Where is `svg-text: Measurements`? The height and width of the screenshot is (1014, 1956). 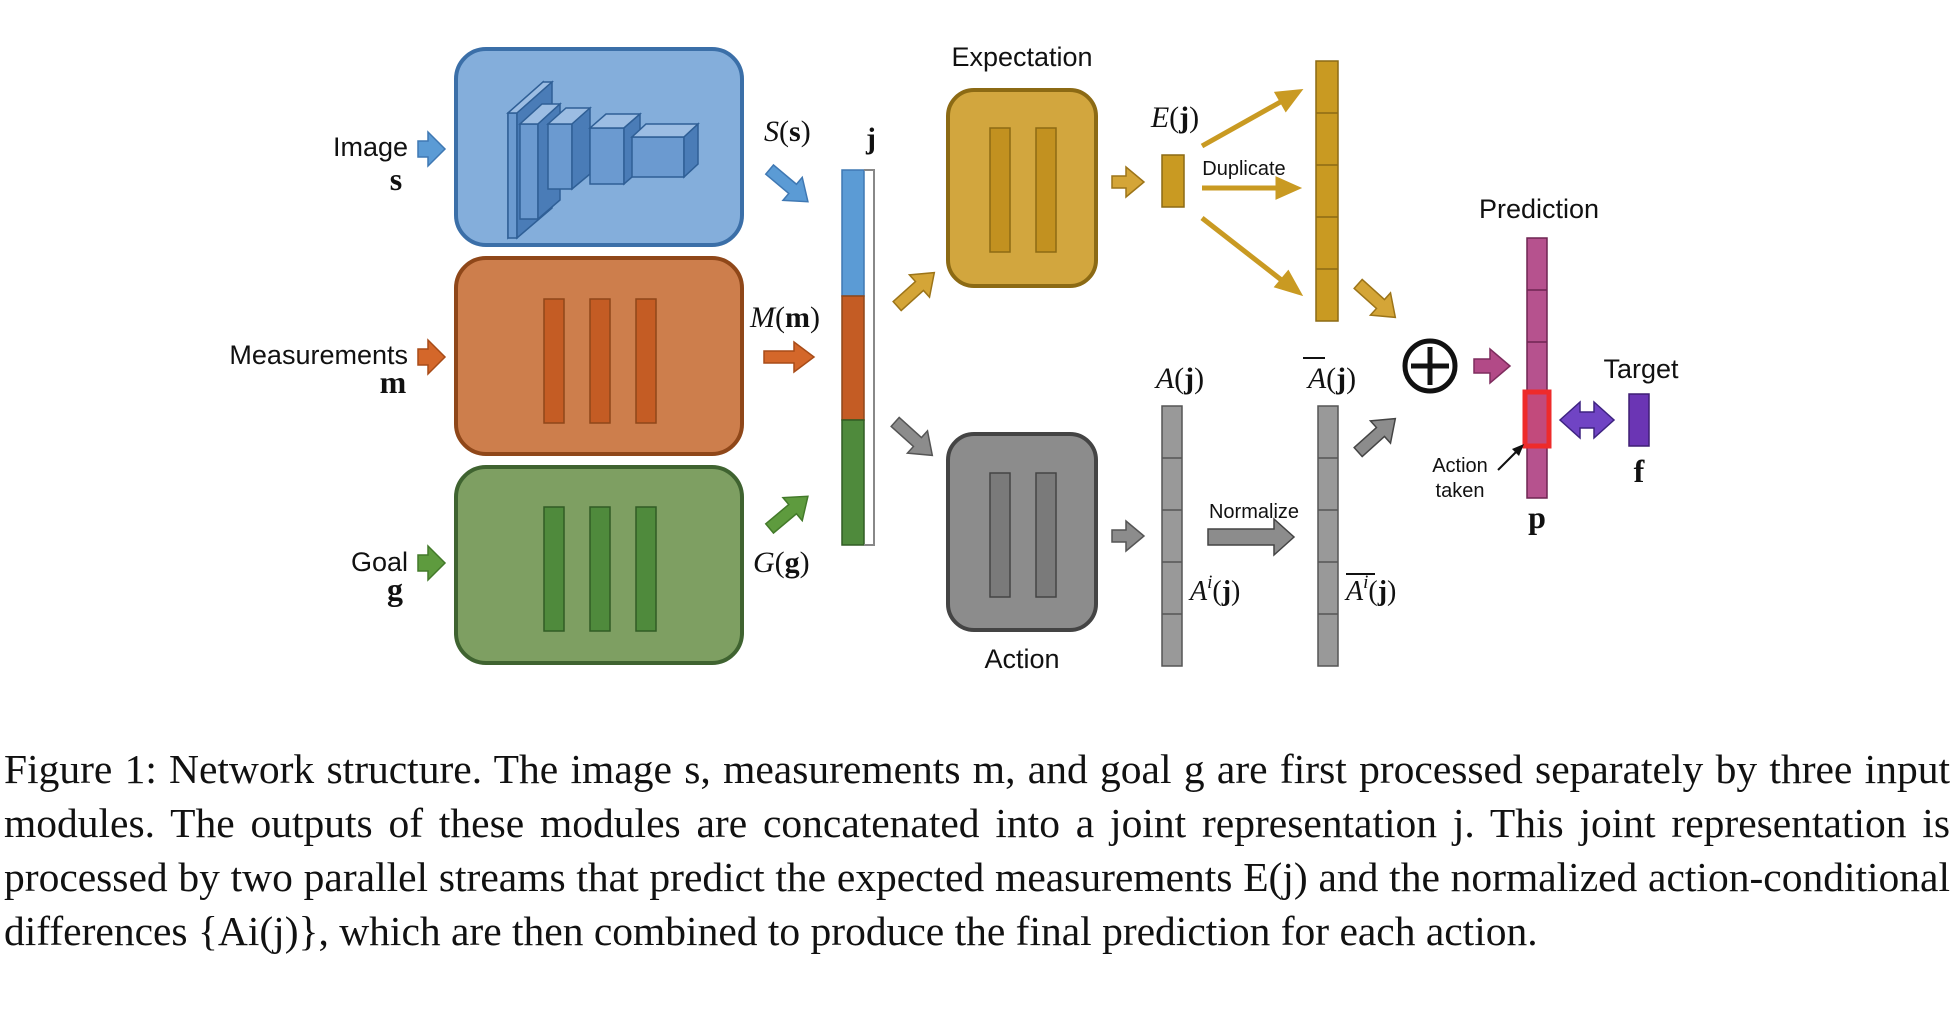 svg-text: Measurements is located at coordinates (318, 355).